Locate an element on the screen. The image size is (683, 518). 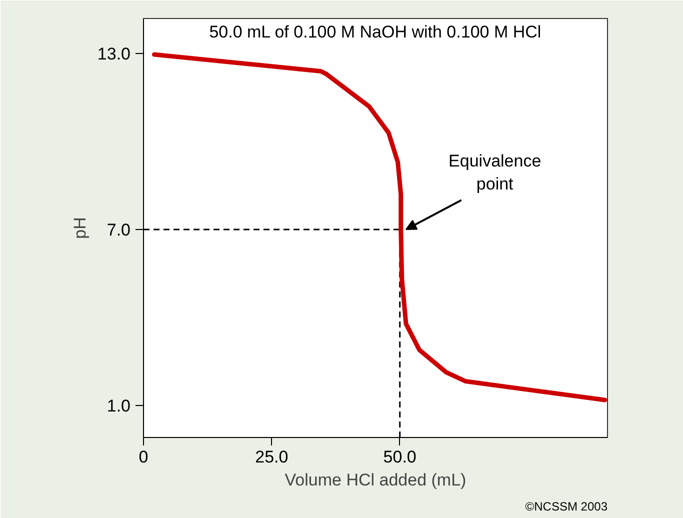
annotation: Equivalence point is located at coordinates (495, 173).